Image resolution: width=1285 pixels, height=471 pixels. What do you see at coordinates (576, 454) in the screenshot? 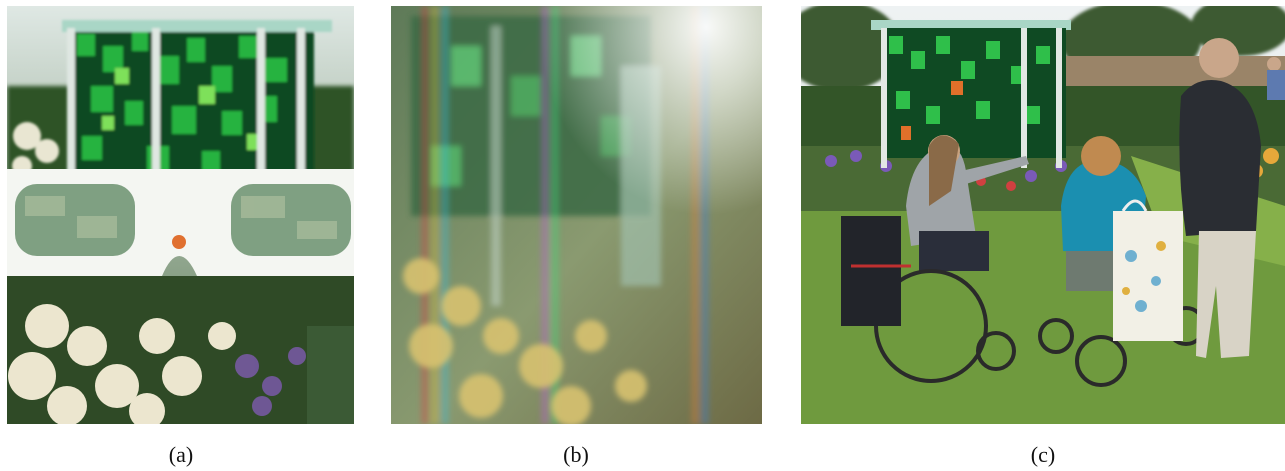
I see `panel-b-caption: (b)` at bounding box center [576, 454].